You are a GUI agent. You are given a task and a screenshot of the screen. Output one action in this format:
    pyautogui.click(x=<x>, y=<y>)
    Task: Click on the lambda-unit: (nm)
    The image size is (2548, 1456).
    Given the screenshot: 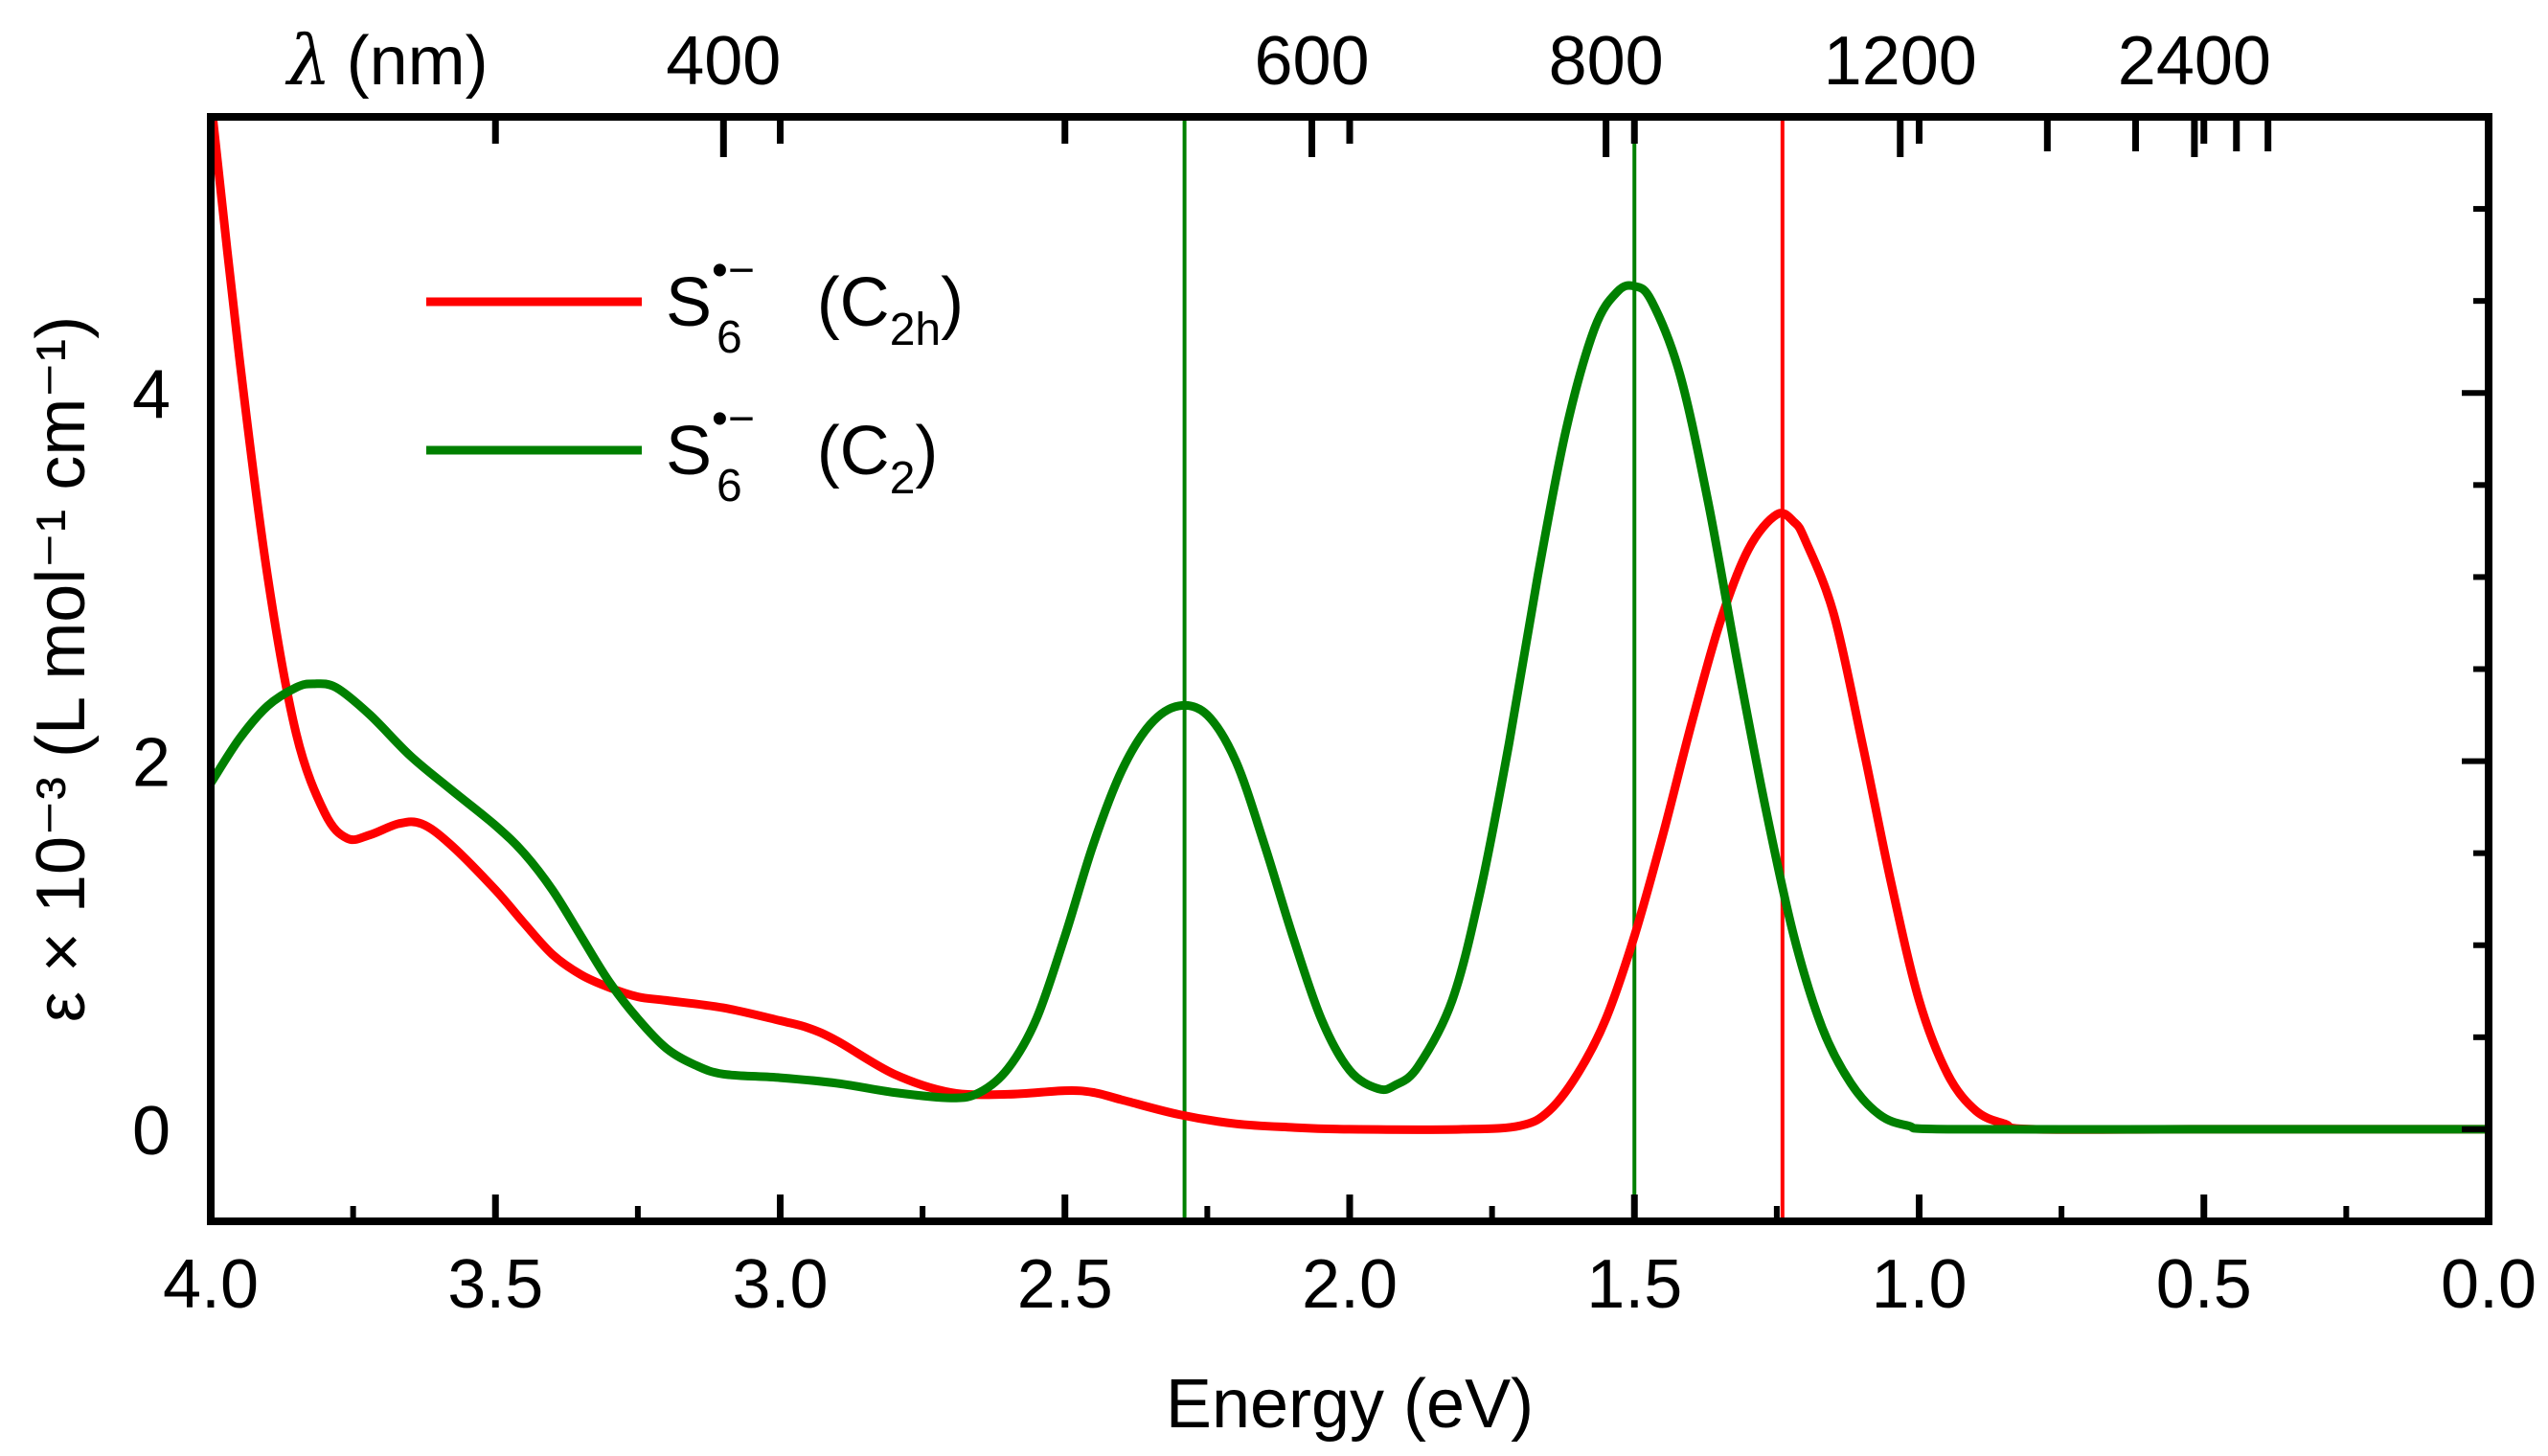 What is the action you would take?
    pyautogui.click(x=418, y=61)
    